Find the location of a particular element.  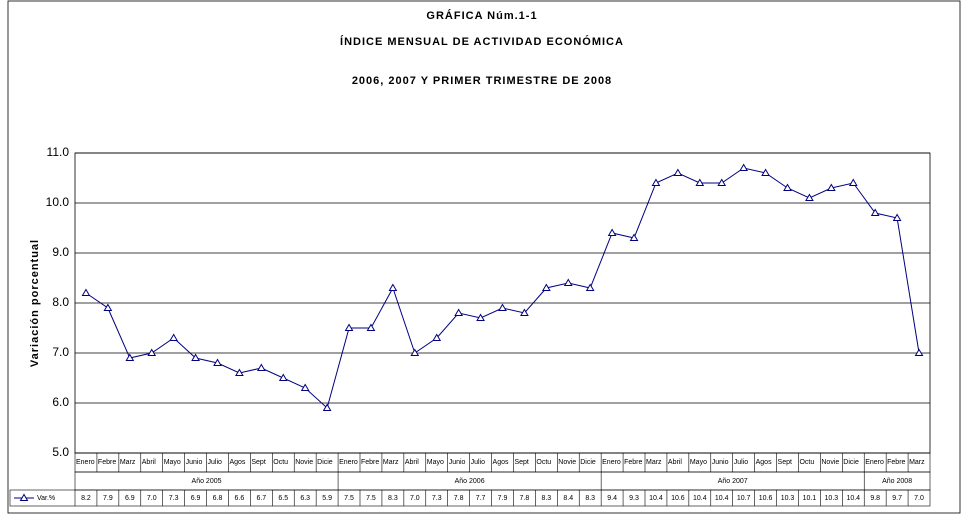

y-tick-label: 10.0 is located at coordinates (58, 202).